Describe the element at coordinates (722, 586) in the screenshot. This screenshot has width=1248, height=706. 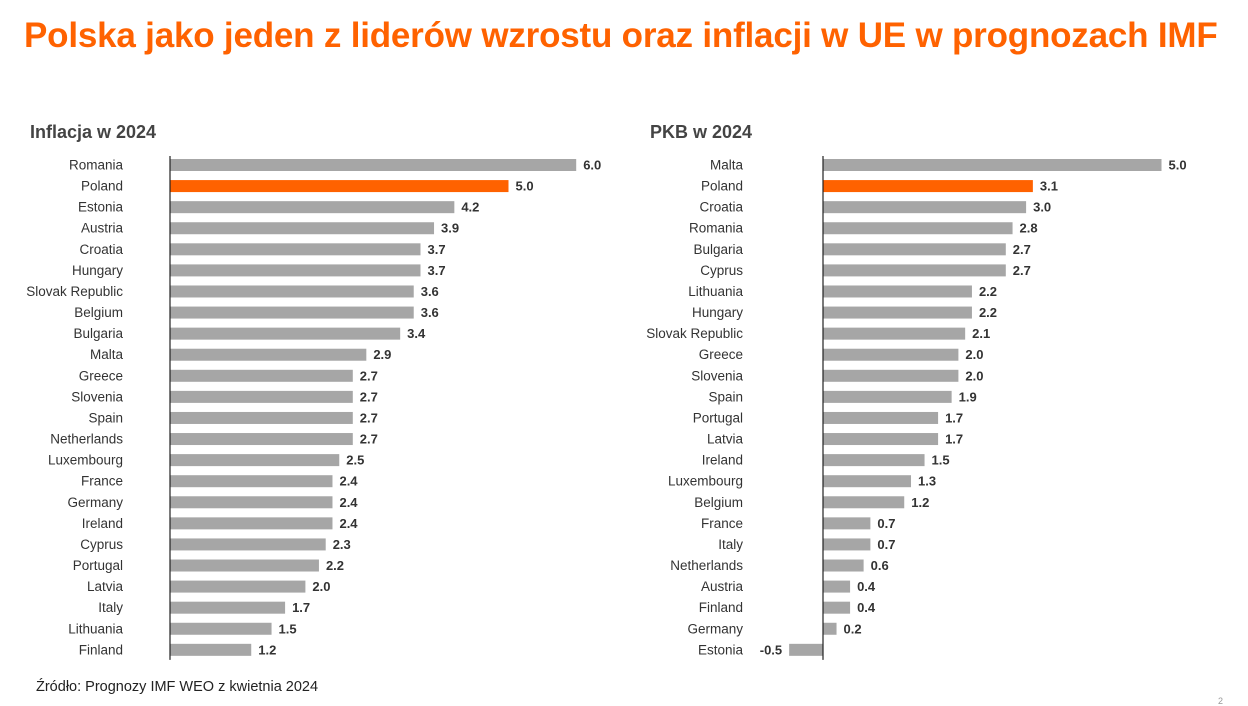
I see `category-label: Austria` at that location.